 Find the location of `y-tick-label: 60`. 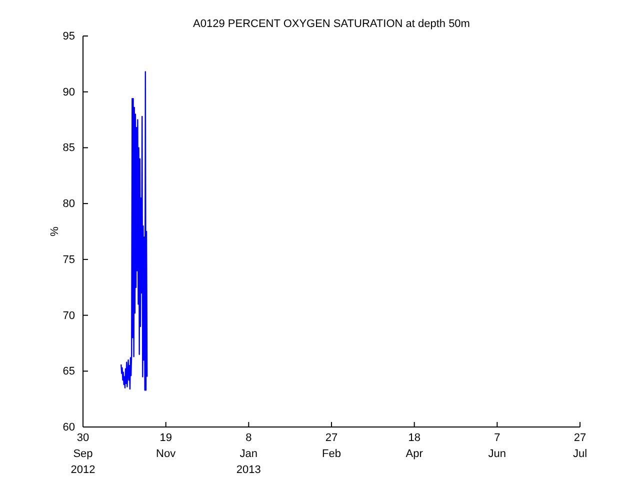

y-tick-label: 60 is located at coordinates (68, 428).